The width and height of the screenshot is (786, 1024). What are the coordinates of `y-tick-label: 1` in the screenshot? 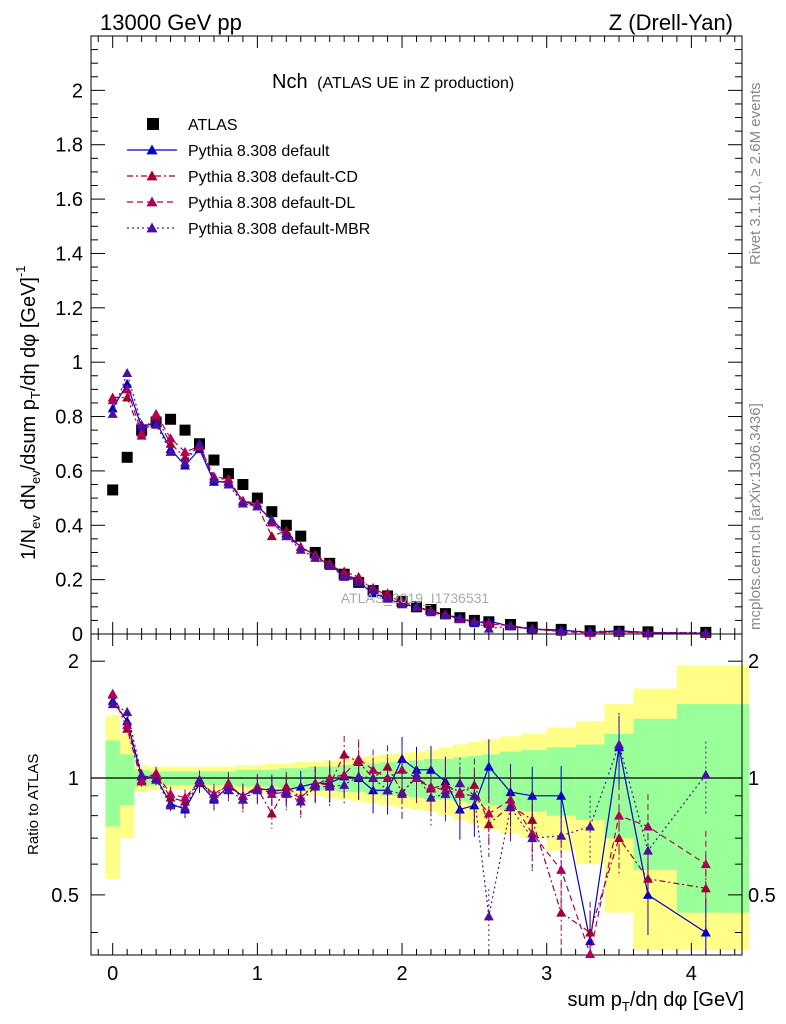 It's located at (77, 363).